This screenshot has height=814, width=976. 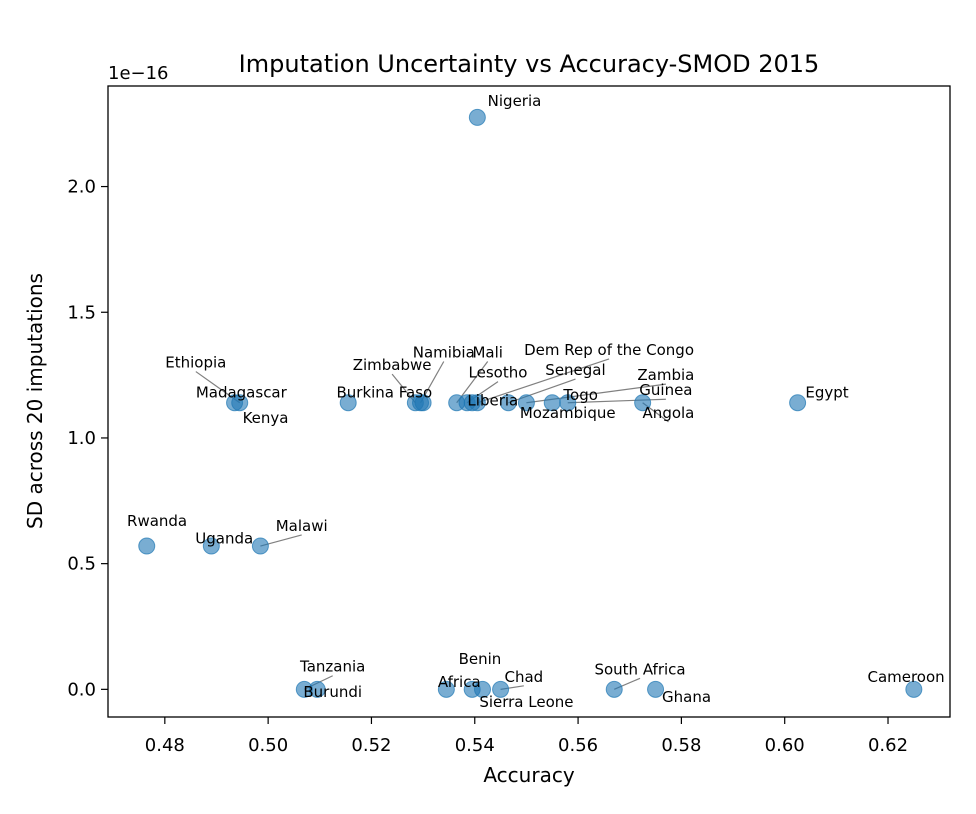 I want to click on point-label: Senegal, so click(x=575, y=370).